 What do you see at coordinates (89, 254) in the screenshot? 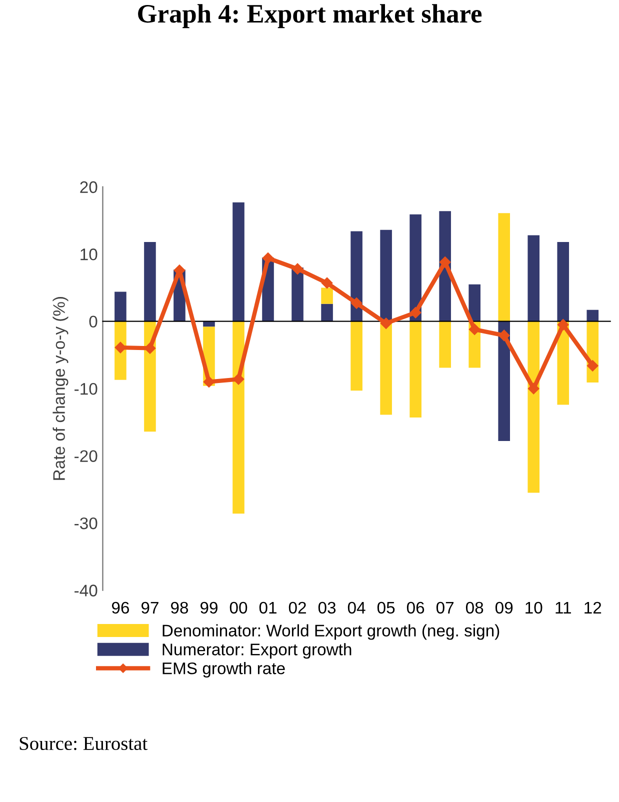
I see `y-tick-label: 10` at bounding box center [89, 254].